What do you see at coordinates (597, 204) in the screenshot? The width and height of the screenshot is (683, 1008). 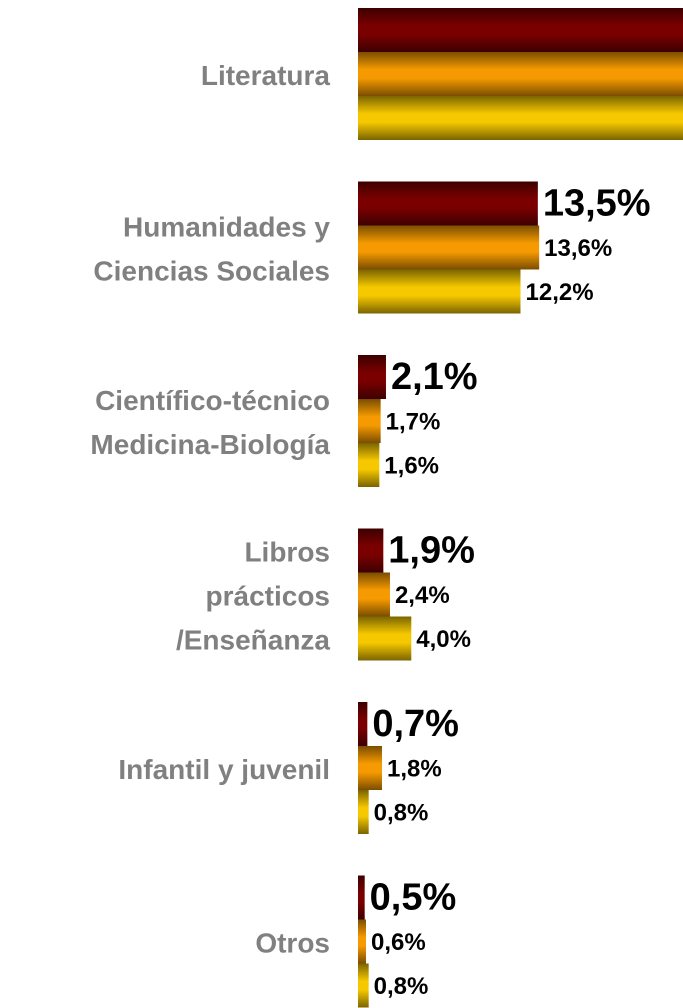 I see `value-label: 13,5%` at bounding box center [597, 204].